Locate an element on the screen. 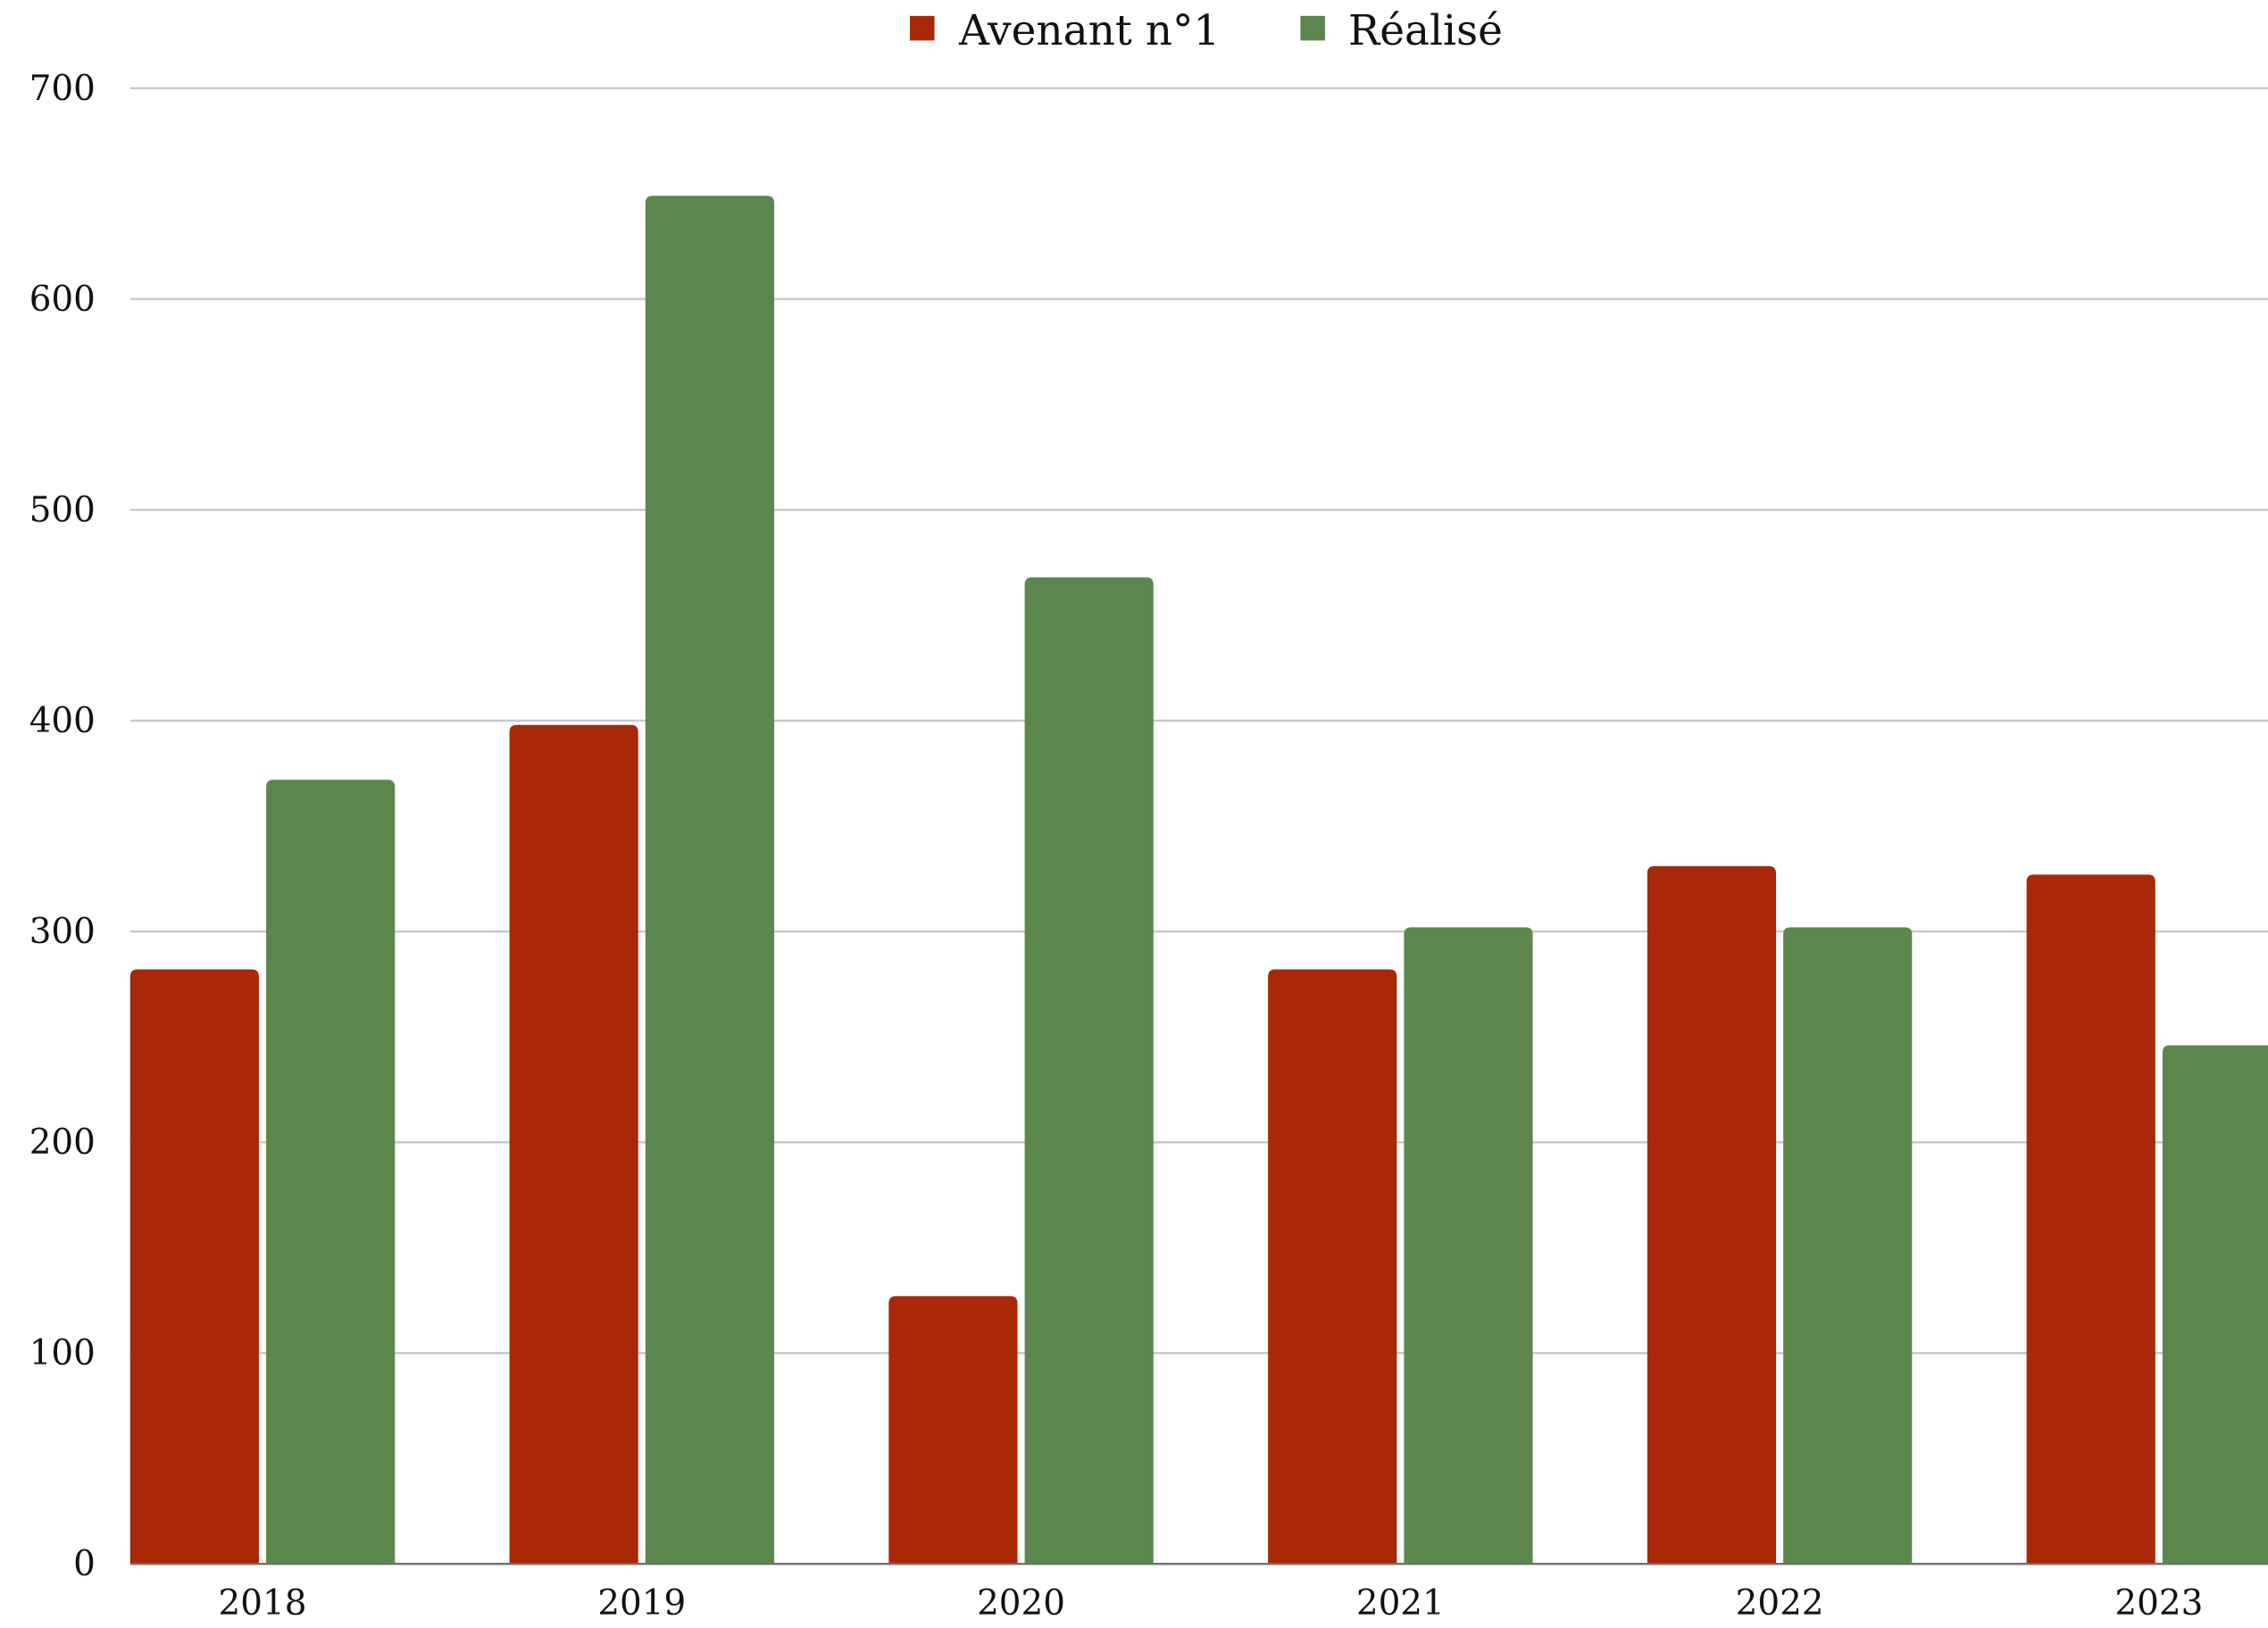  bar-avenant-2022 is located at coordinates (1712, 1215).